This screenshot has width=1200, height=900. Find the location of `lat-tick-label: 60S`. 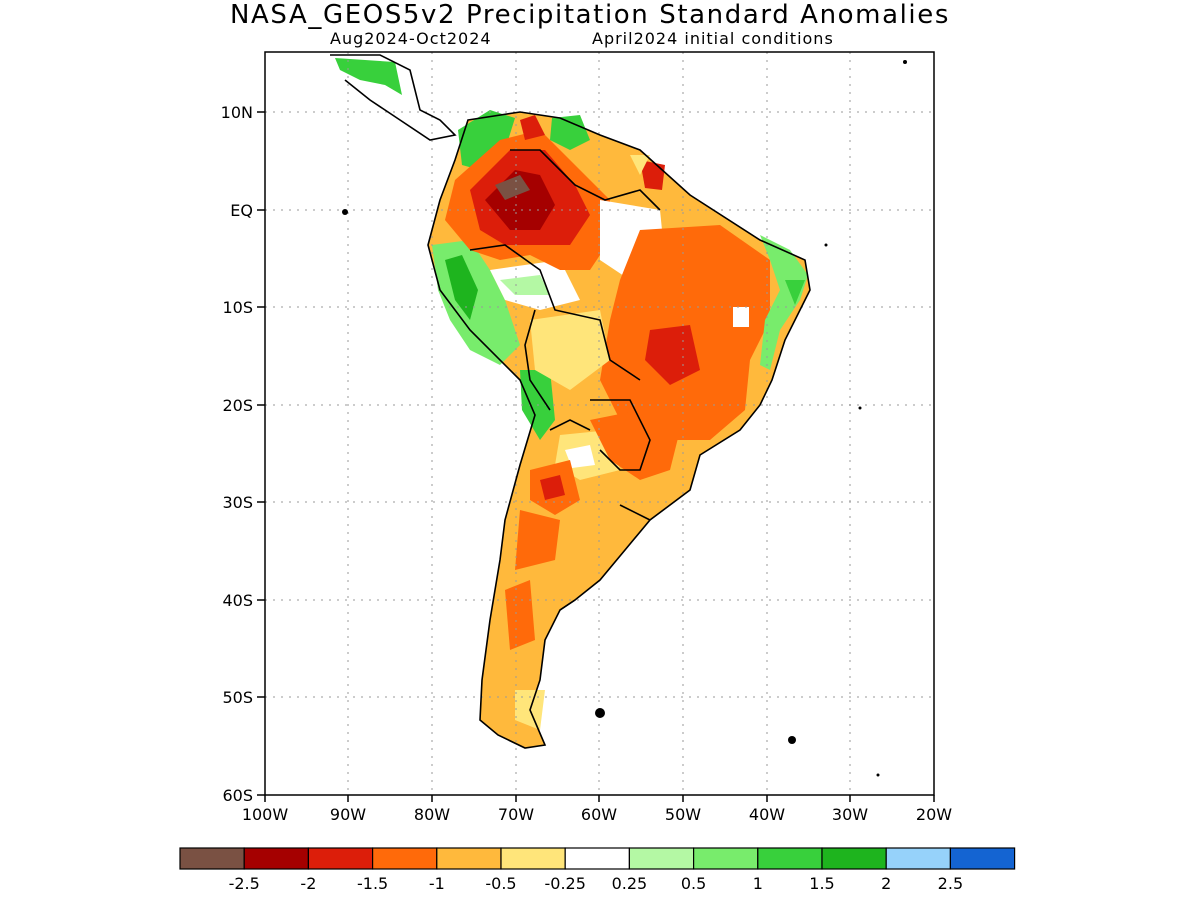

lat-tick-label: 60S is located at coordinates (237, 795).